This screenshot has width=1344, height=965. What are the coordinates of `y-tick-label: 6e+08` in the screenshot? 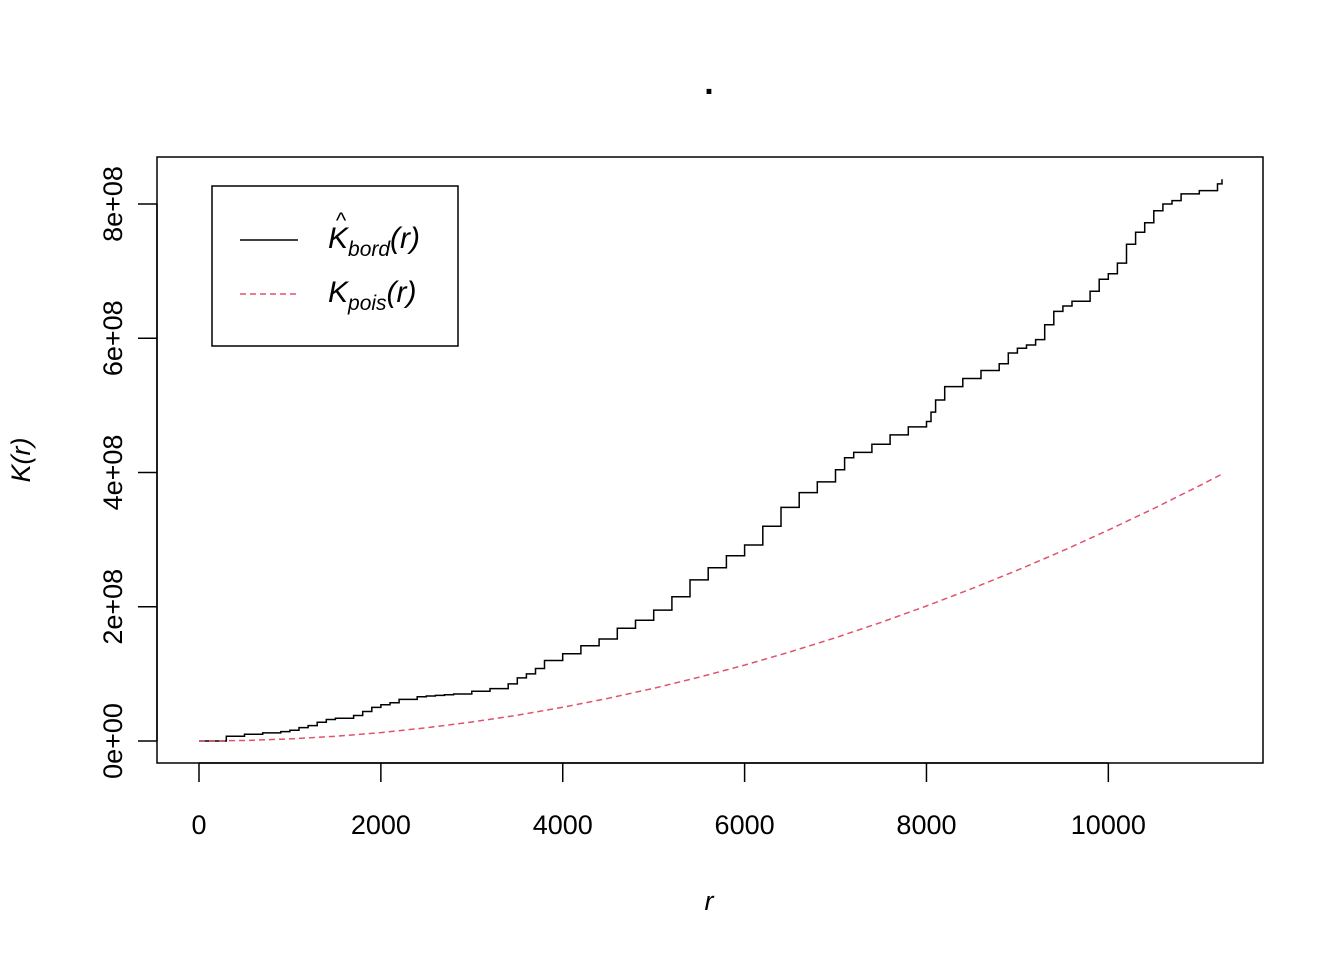 It's located at (113, 338).